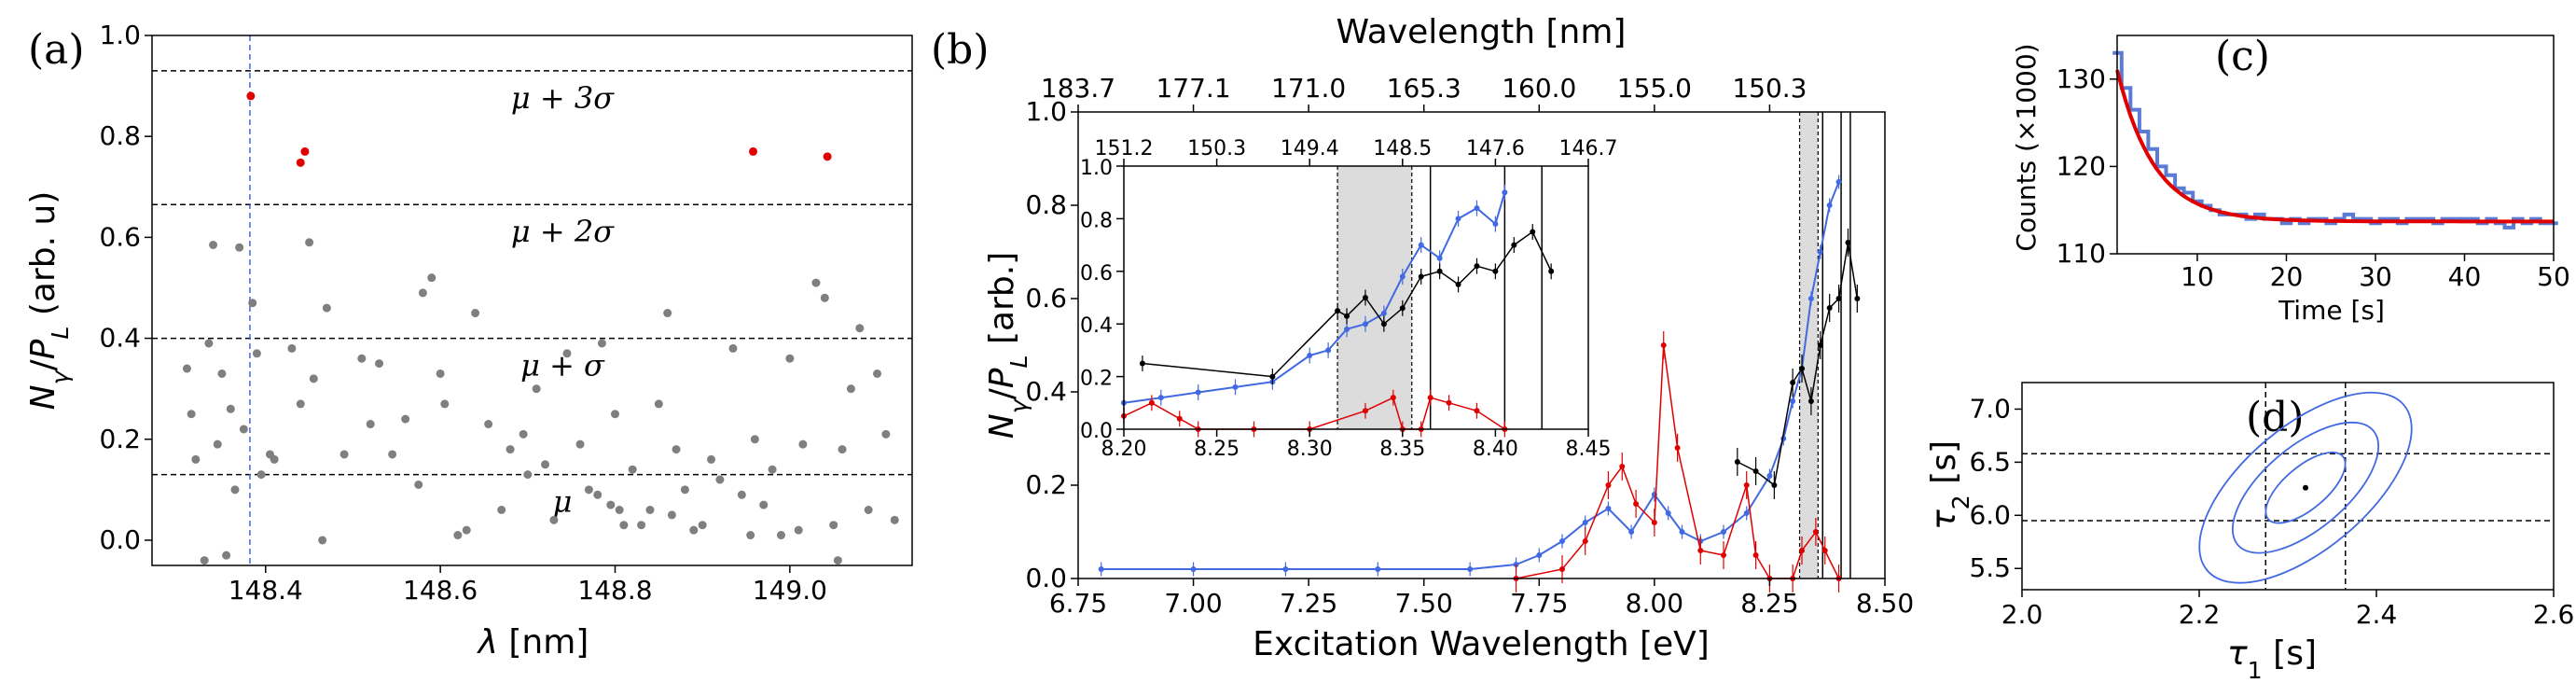 The width and height of the screenshot is (2576, 683). Describe the element at coordinates (1589, 449) in the screenshot. I see `inset-x-tick-label: 8.45` at that location.